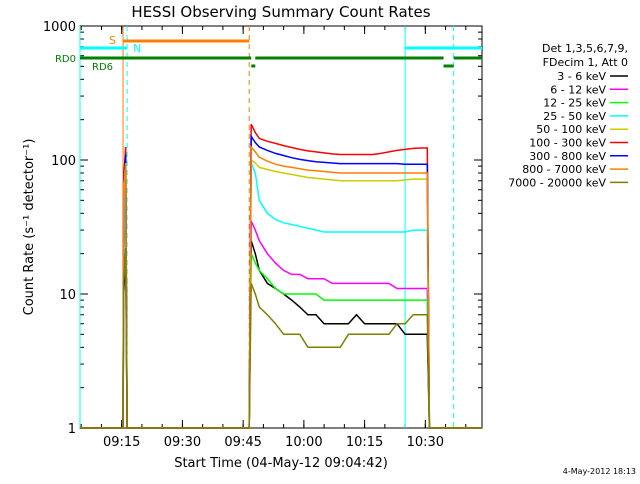 This screenshot has width=640, height=484. What do you see at coordinates (578, 89) in the screenshot?
I see `legend-label-2: 6 - 12 keV` at bounding box center [578, 89].